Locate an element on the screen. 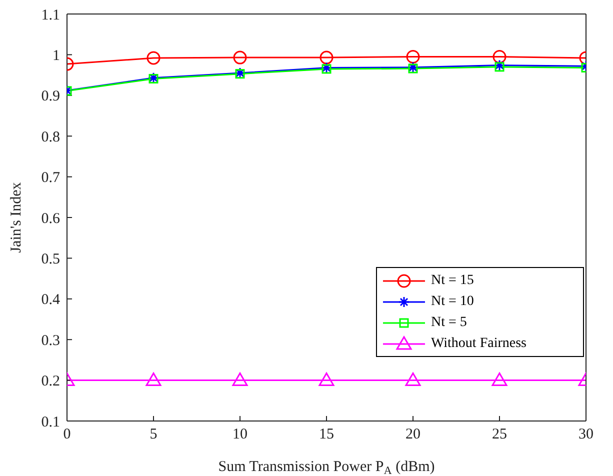  x-tick-label: 15 is located at coordinates (326, 434).